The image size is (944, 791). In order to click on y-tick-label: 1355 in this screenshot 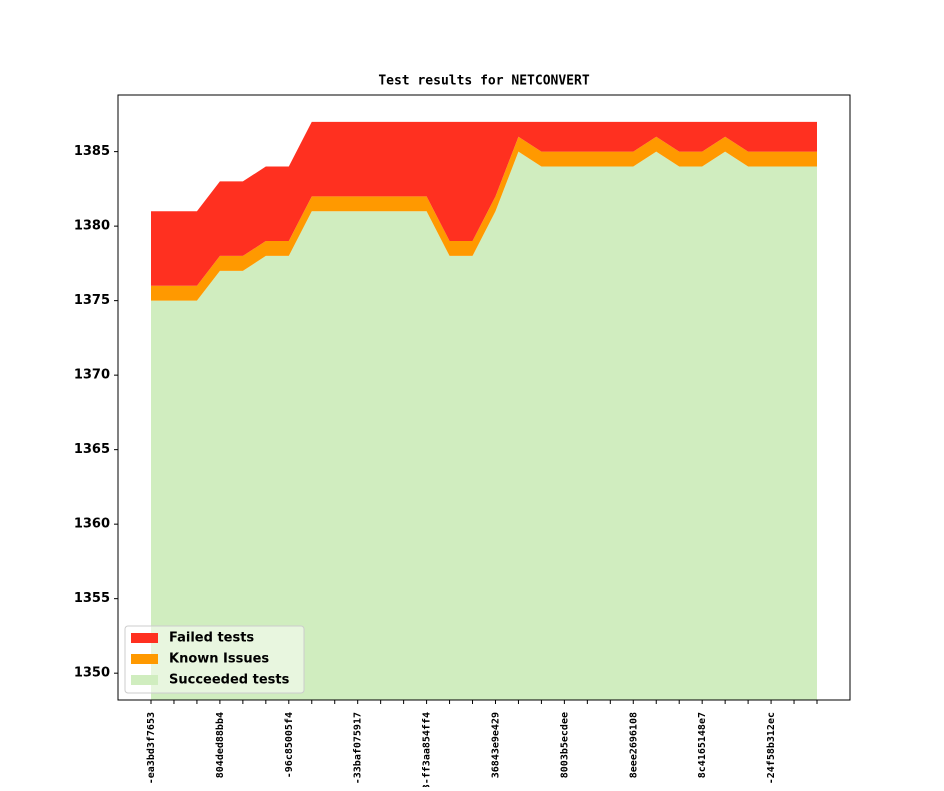, I will do `click(92, 598)`.